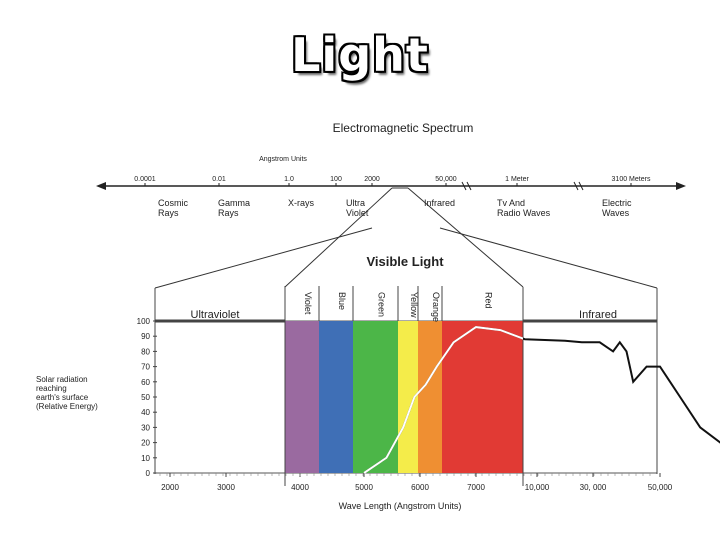  What do you see at coordinates (336, 397) in the screenshot?
I see `color-band-blue` at bounding box center [336, 397].